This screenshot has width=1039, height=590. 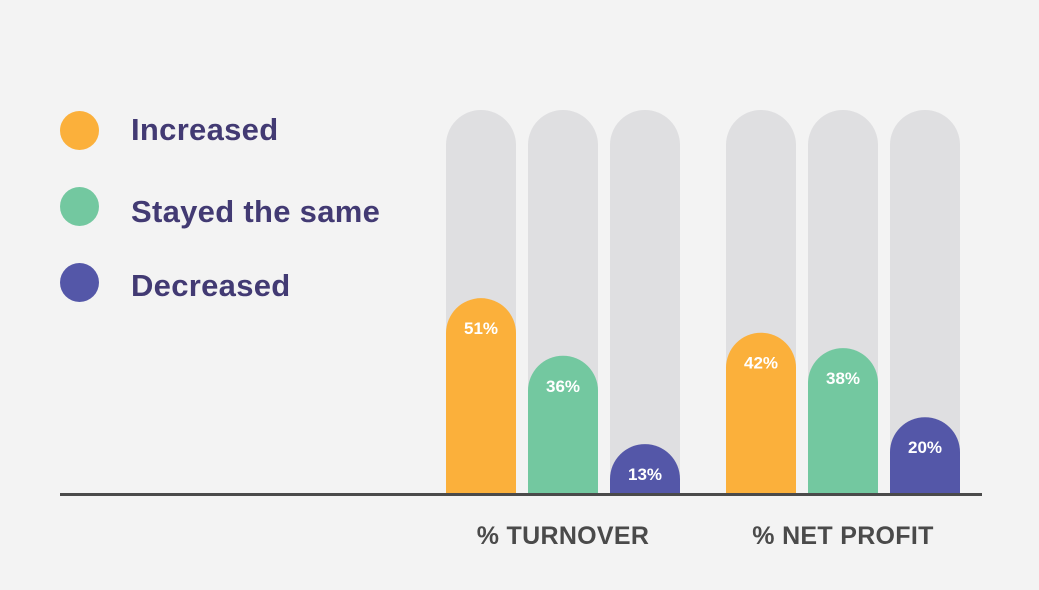 I want to click on value-label: 13%, so click(x=645, y=474).